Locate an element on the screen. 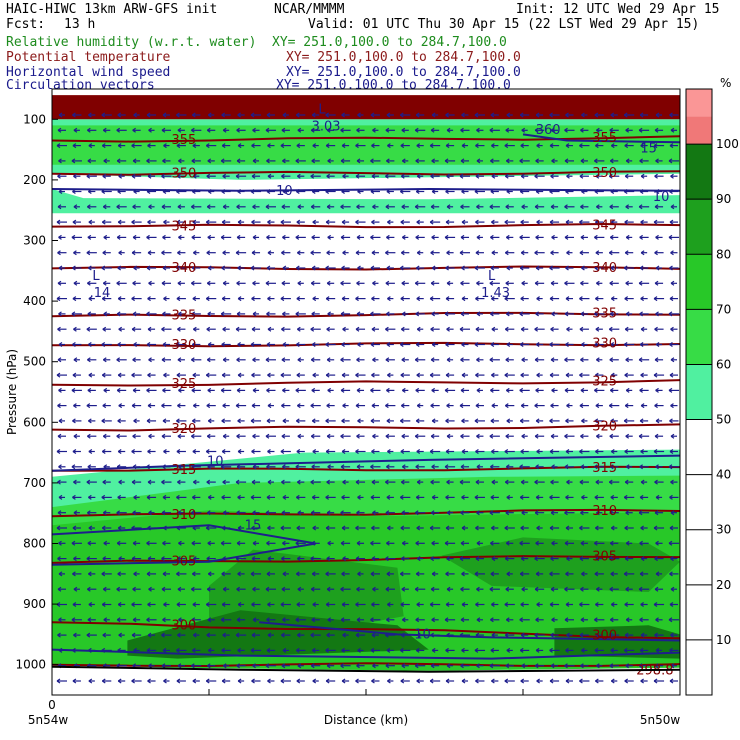 Image resolution: width=740 pixels, height=740 pixels. rh-region-top-band is located at coordinates (366, 107).